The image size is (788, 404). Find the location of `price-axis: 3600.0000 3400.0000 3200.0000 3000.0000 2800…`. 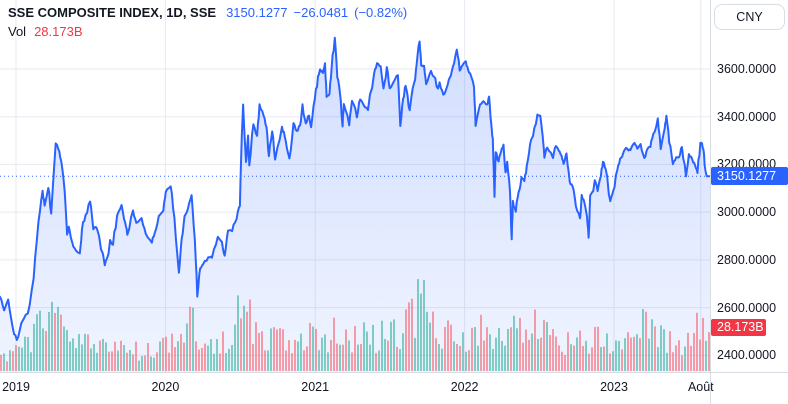

price-axis: 3600.0000 3400.0000 3200.0000 3000.0000 2800… is located at coordinates (749, 186).